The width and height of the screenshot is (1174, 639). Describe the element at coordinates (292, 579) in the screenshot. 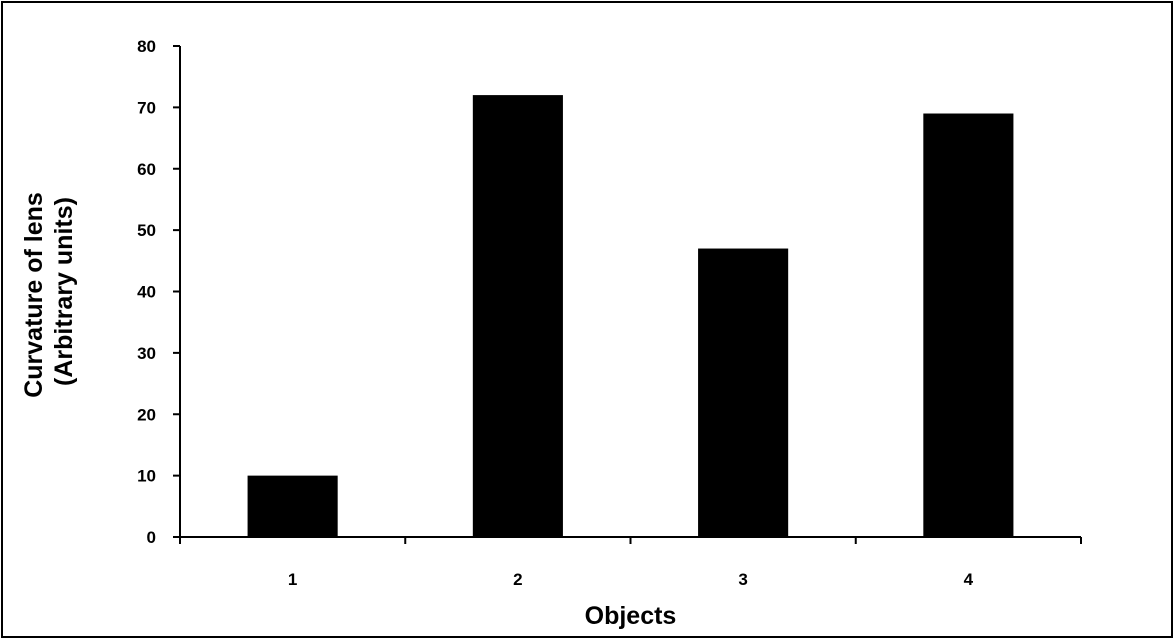

I see `x-tick-label: 1` at that location.